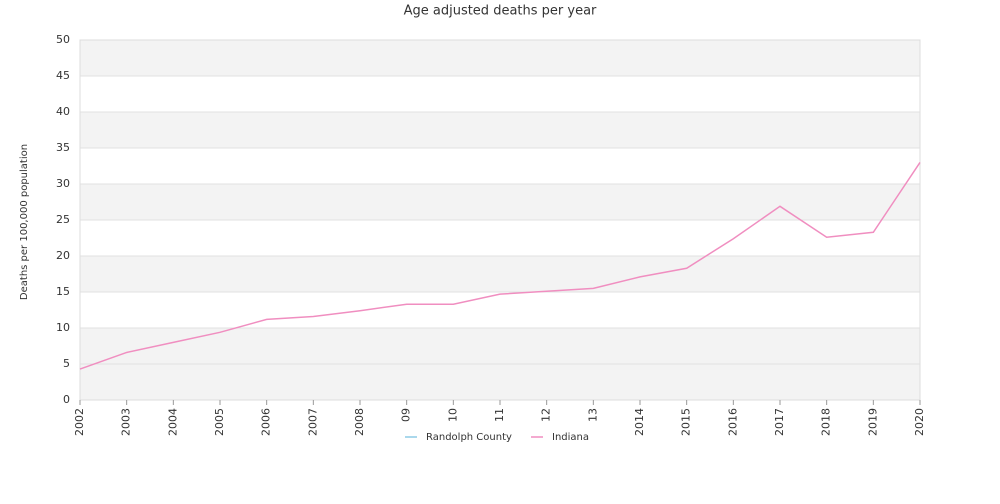 The height and width of the screenshot is (504, 1000). I want to click on legend-label: Randolph County, so click(469, 437).